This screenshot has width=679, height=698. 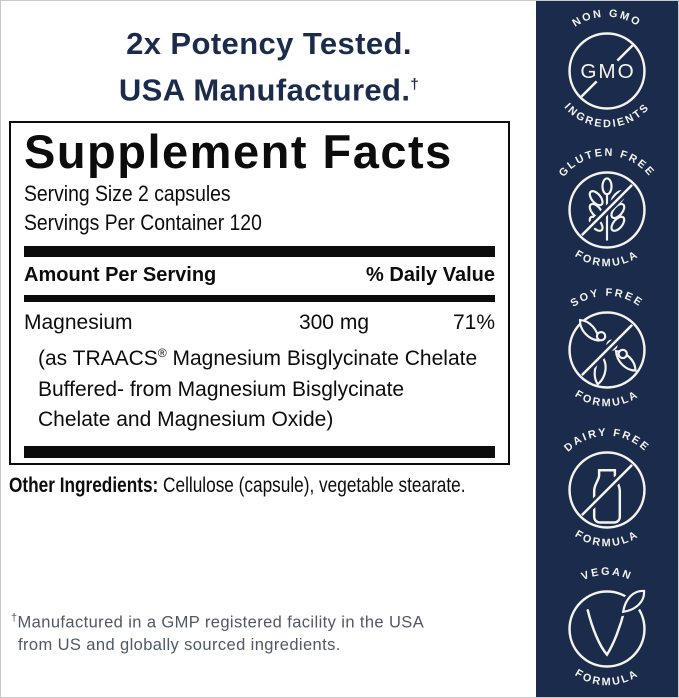 What do you see at coordinates (259, 318) in the screenshot?
I see `nutrient-row-magnesium: Magnesium 300 mg 71%` at bounding box center [259, 318].